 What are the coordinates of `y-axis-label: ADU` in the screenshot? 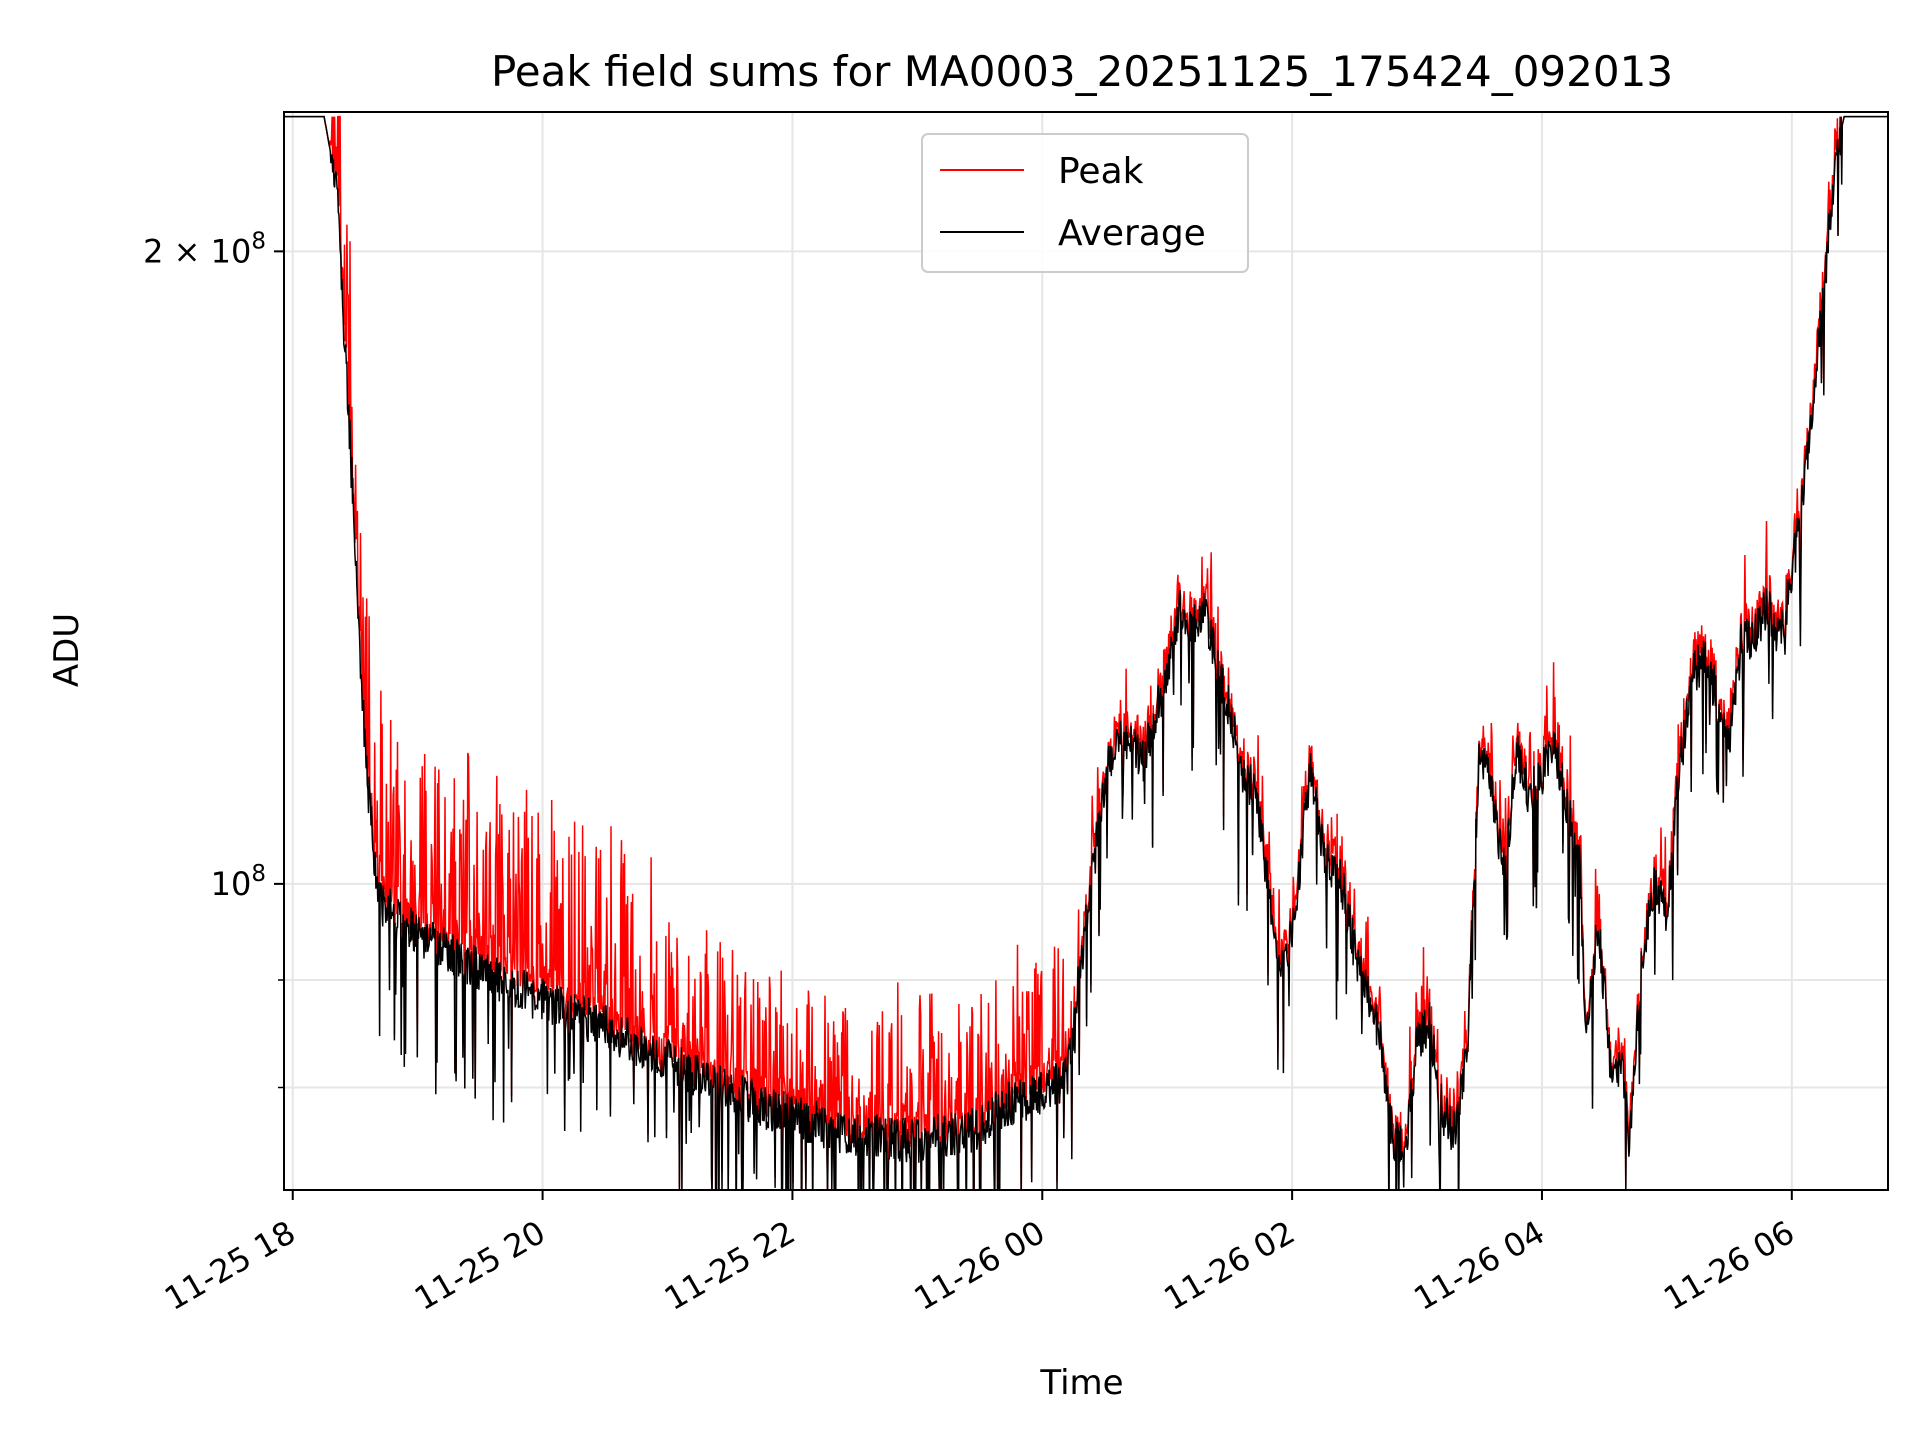 It's located at (67, 650).